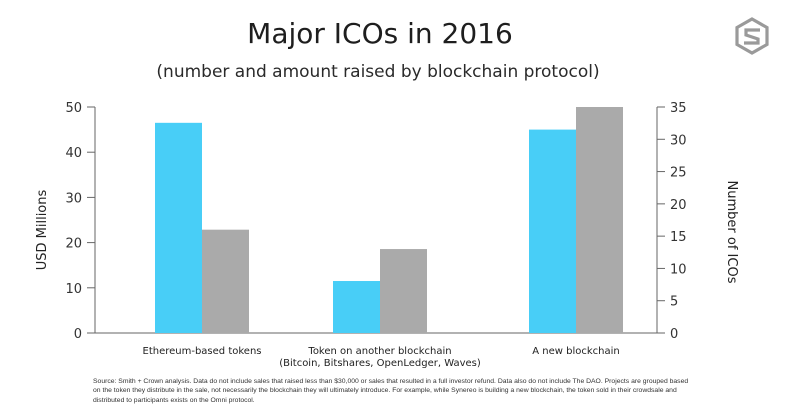 The image size is (793, 416). Describe the element at coordinates (73, 198) in the screenshot. I see `left-tick-label: 30` at that location.